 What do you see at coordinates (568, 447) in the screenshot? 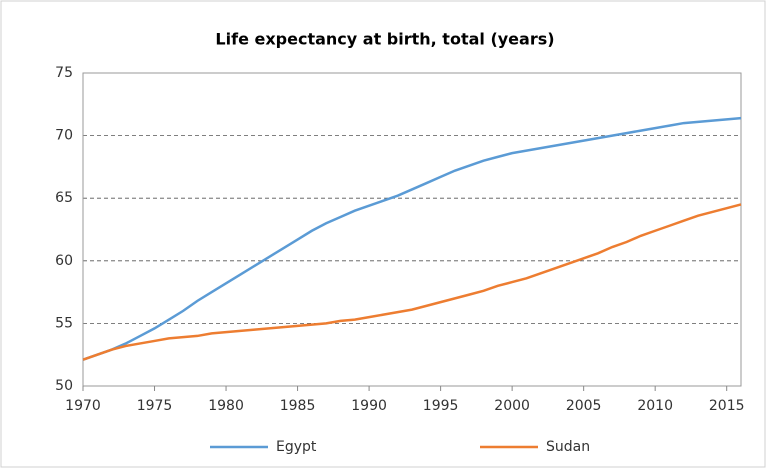
I see `legend-label: Sudan` at bounding box center [568, 447].